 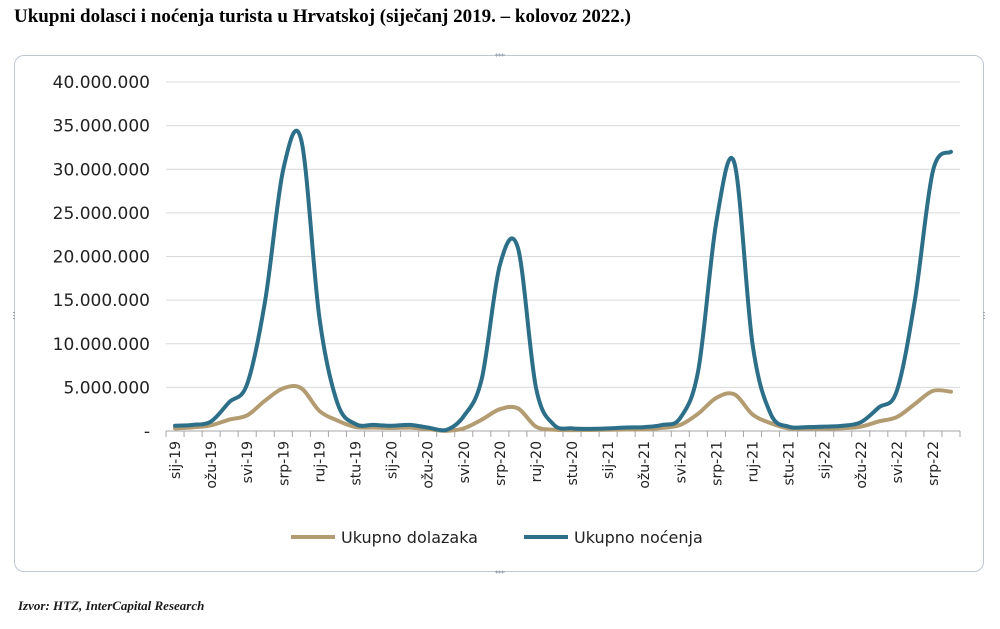 I want to click on frame-handle-left, so click(x=14, y=316).